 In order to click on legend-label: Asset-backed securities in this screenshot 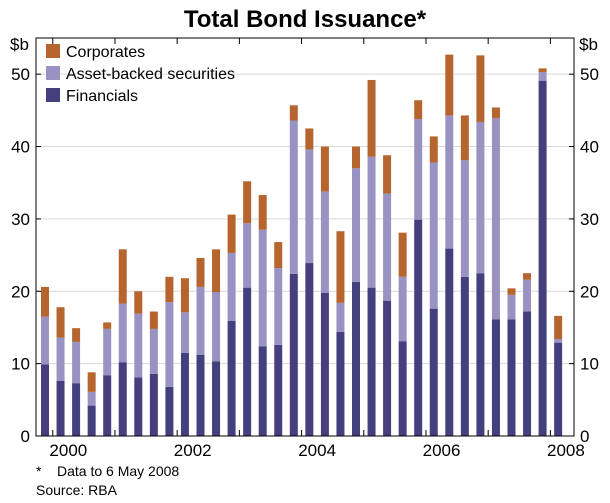, I will do `click(150, 74)`.